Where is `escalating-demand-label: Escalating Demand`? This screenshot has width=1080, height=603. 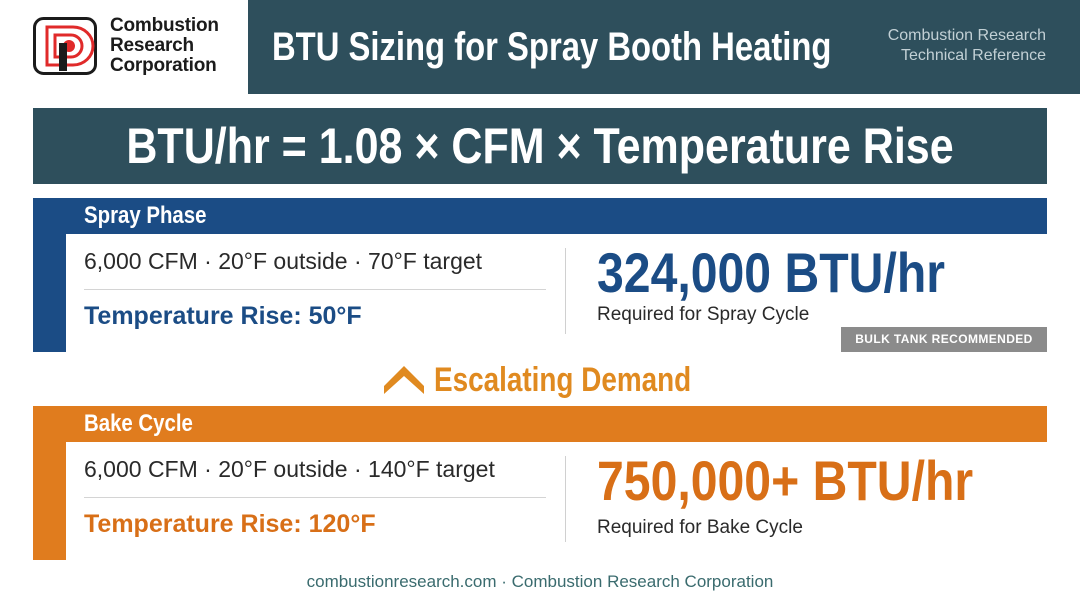
escalating-demand-label: Escalating Demand is located at coordinates (563, 380).